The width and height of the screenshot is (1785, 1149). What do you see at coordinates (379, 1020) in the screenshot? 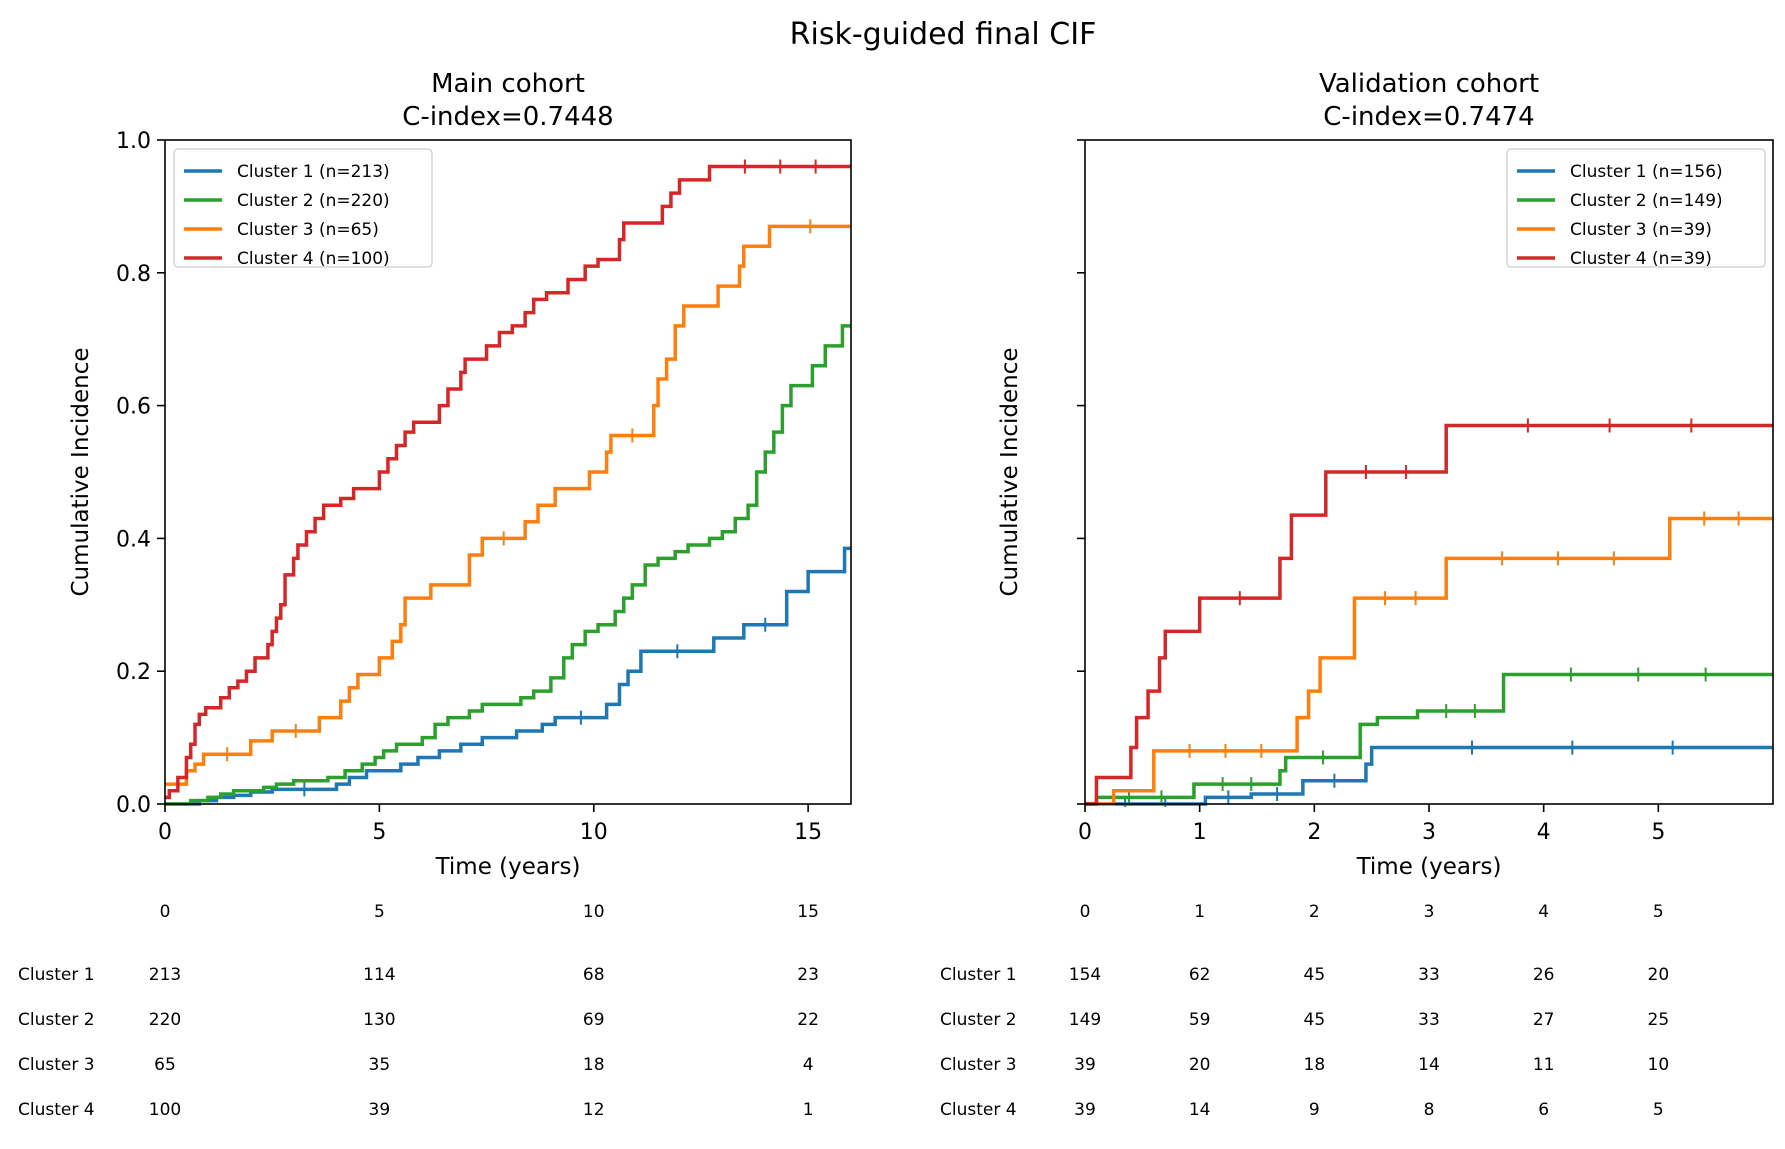
I see `risk-table-cell: 130` at bounding box center [379, 1020].